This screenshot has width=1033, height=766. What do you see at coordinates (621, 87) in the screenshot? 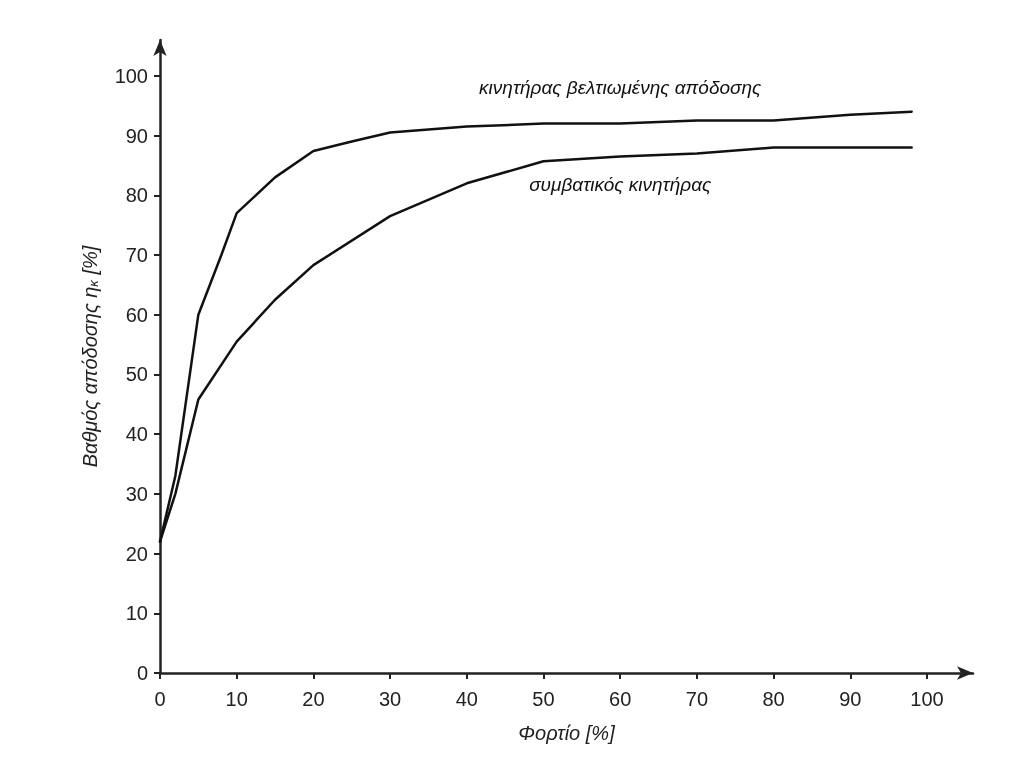
I see `series-label: κινητήρας βελτιωμένης απόδοσης` at bounding box center [621, 87].